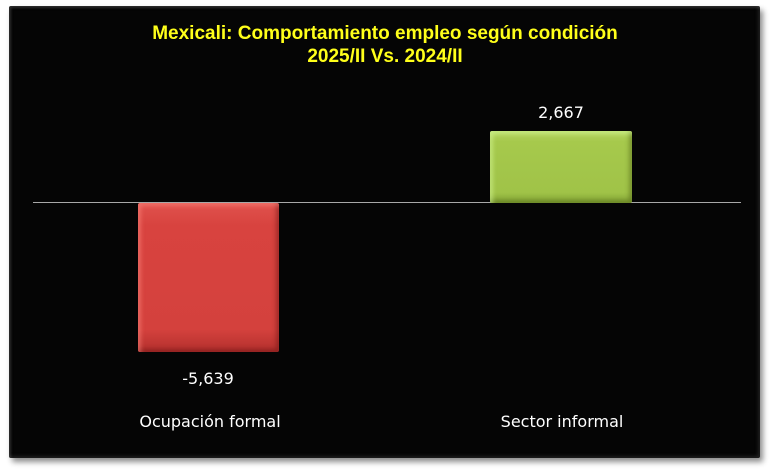 The width and height of the screenshot is (770, 471). I want to click on bar-ocupacion-formal, so click(208, 277).